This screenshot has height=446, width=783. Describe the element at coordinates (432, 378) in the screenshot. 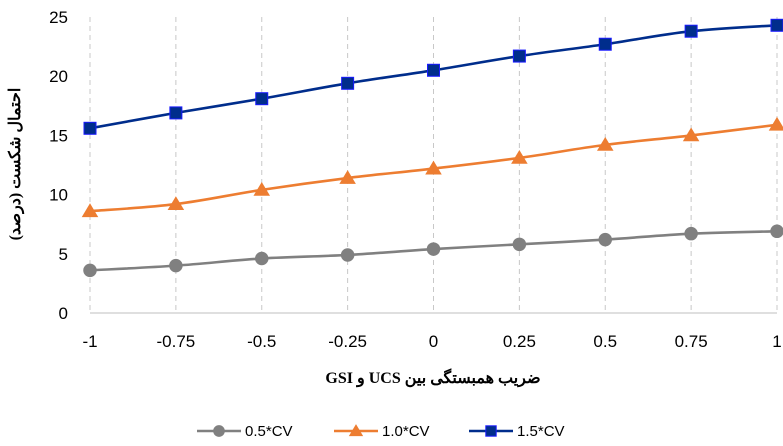

I see `x-axis-label: ضریب همبستگی بین UCS و GSI` at that location.